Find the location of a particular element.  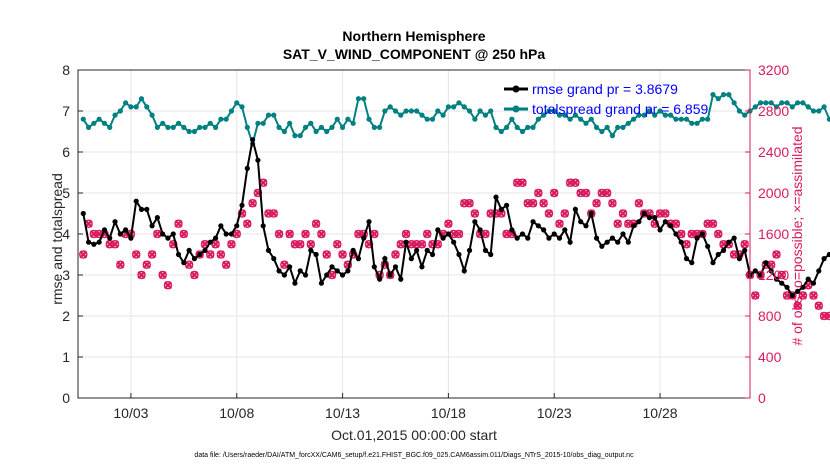

x-tick-label: 10/28 is located at coordinates (660, 413).